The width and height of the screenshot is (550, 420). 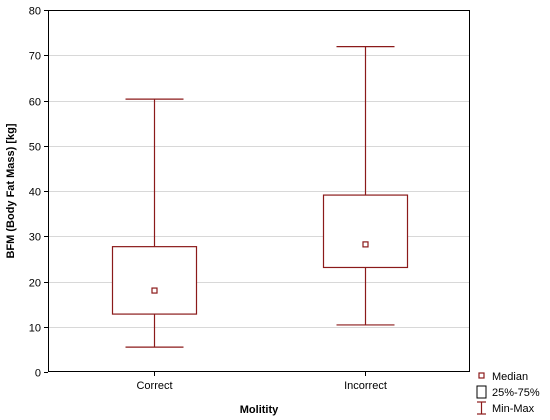 I want to click on y-tick-label: 20, so click(x=35, y=284).